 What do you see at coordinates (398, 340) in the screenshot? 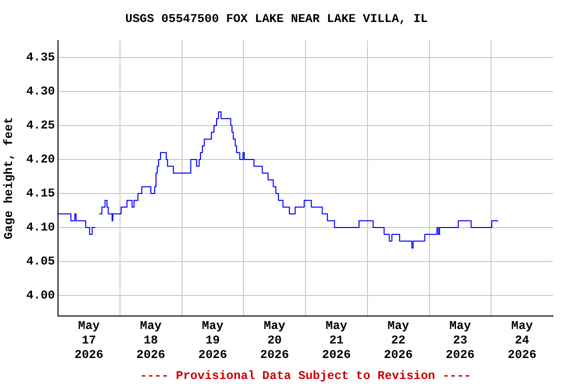
I see `x-tick-label: May 22 2026` at bounding box center [398, 340].